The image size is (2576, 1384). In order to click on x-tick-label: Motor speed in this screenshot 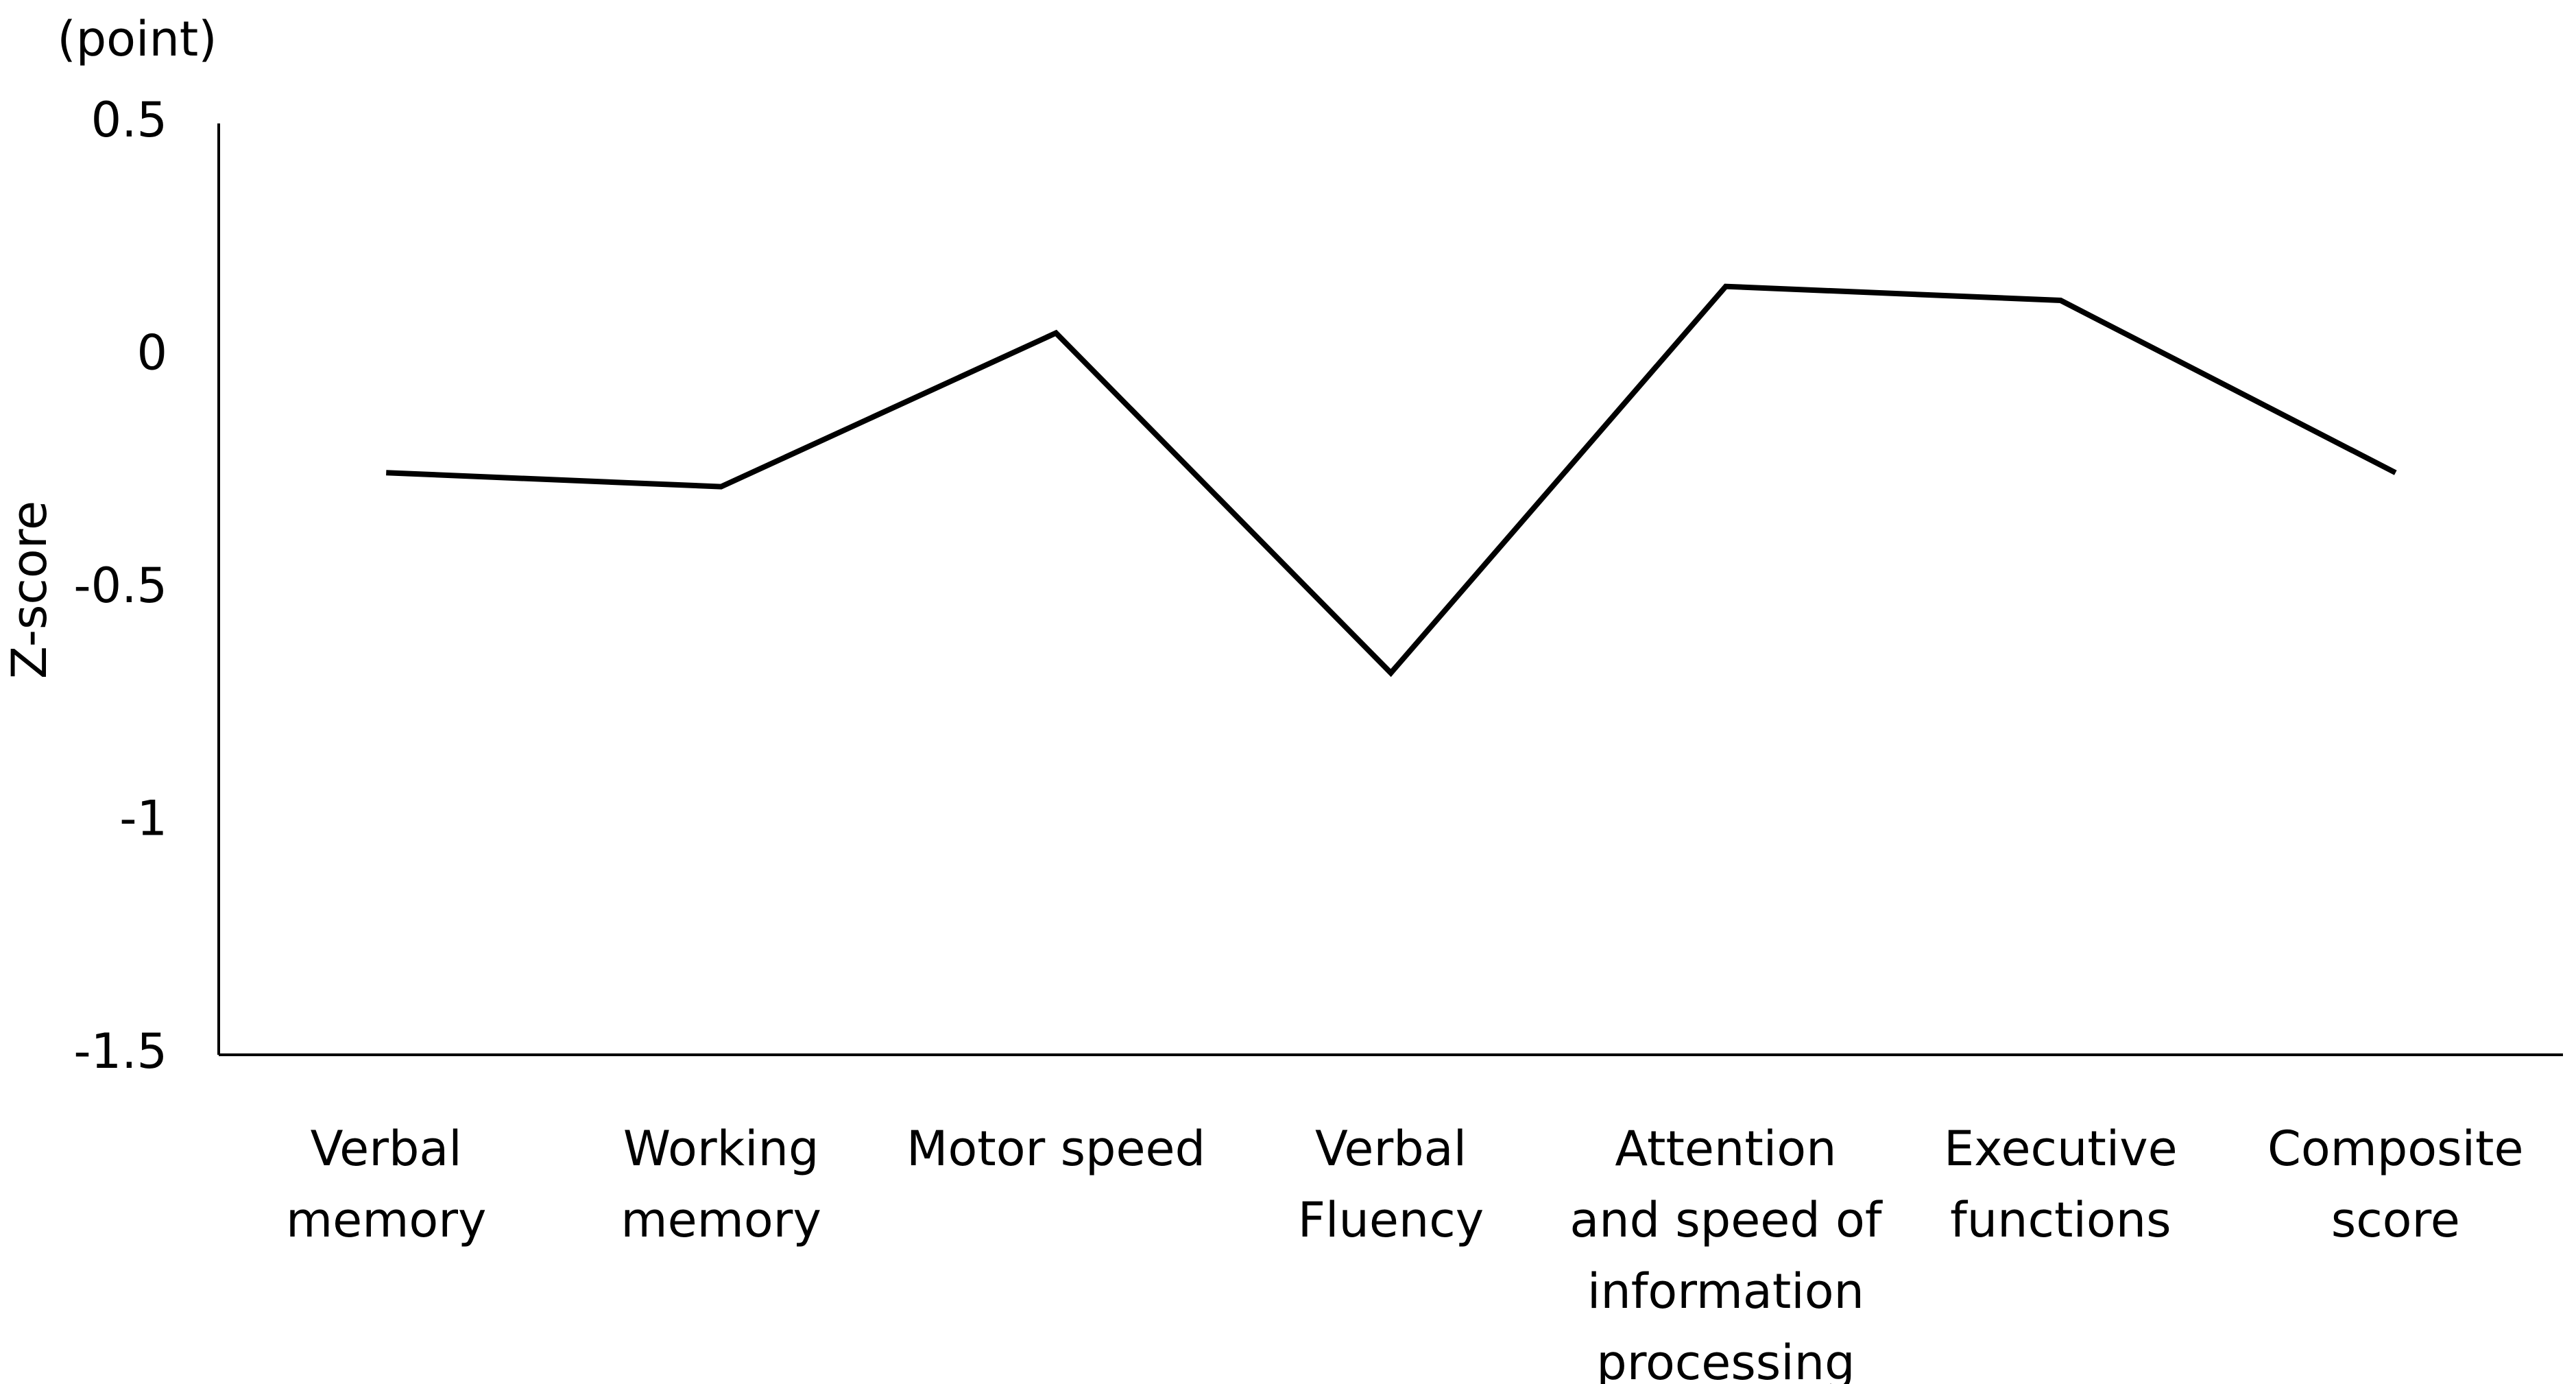, I will do `click(1056, 1149)`.